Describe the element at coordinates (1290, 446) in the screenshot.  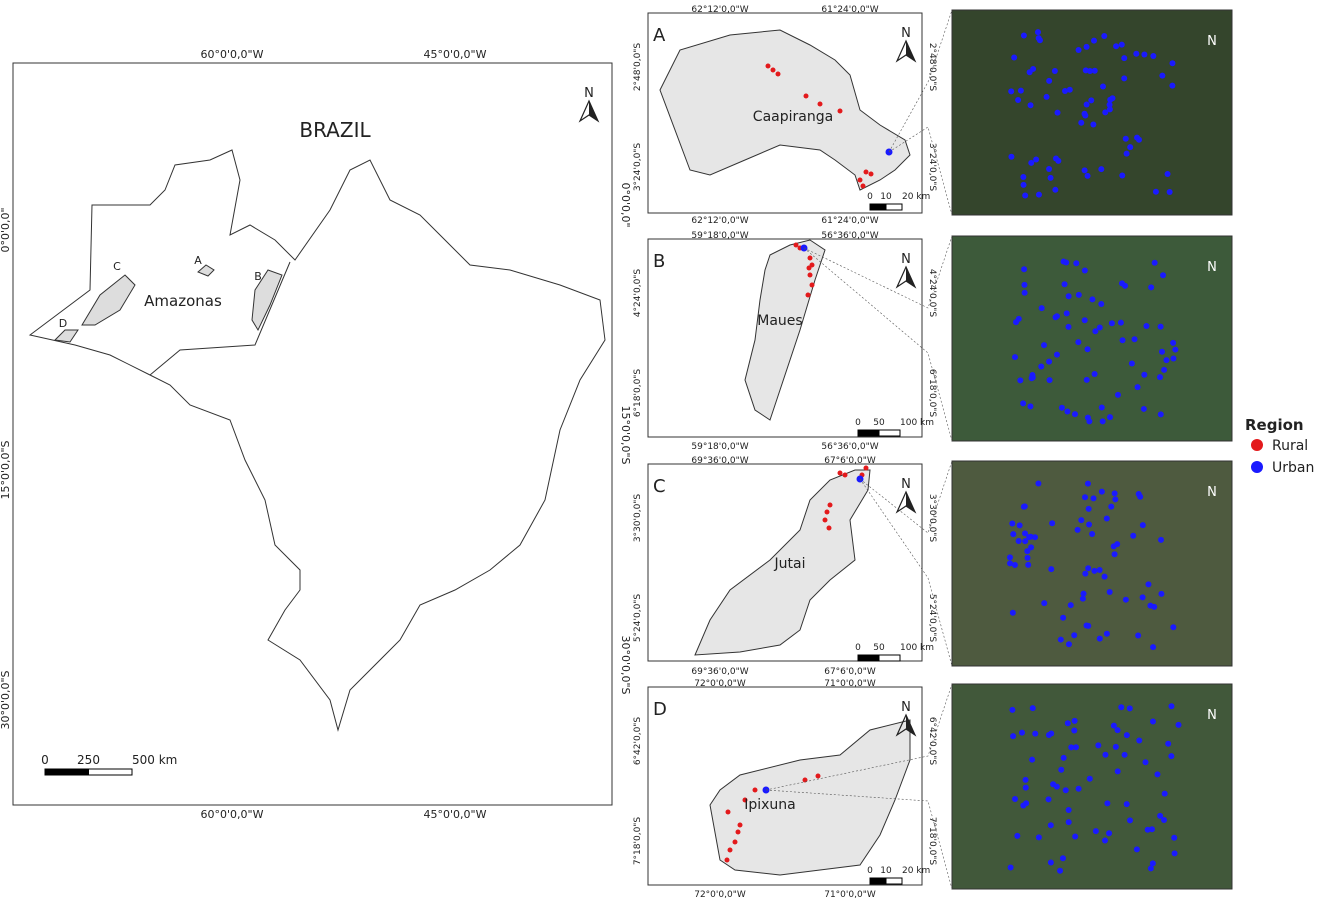
I see `legend-label: Rural` at that location.